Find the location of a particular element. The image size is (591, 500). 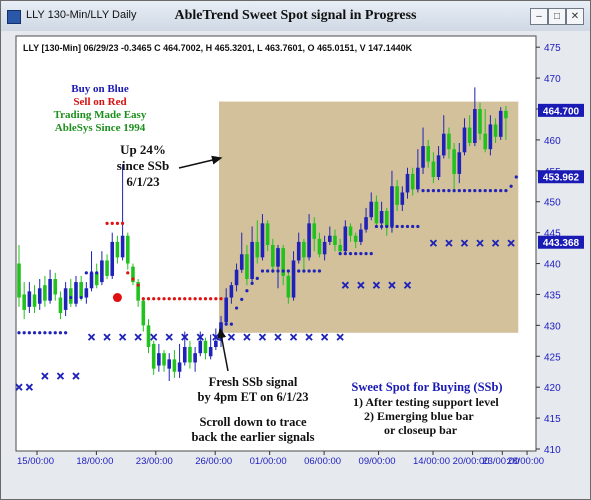

close-button: ✕ is located at coordinates (575, 16).